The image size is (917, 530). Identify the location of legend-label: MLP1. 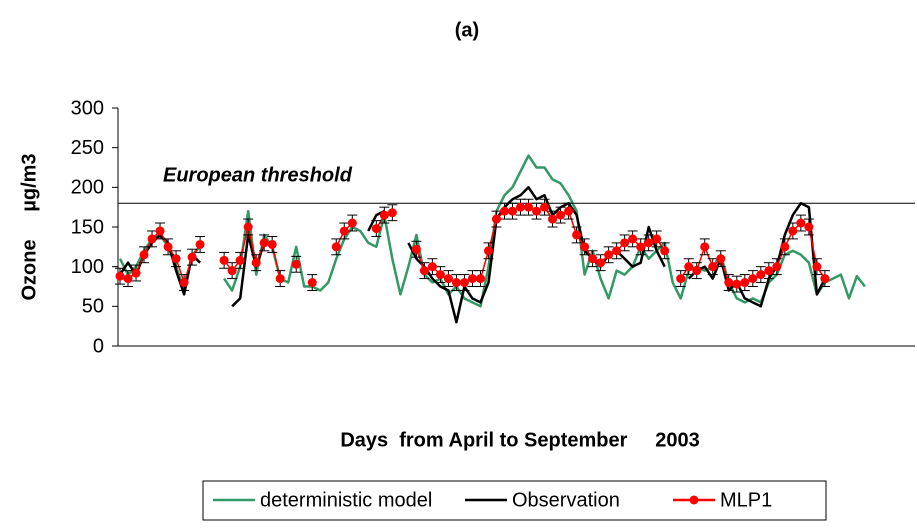
(746, 500).